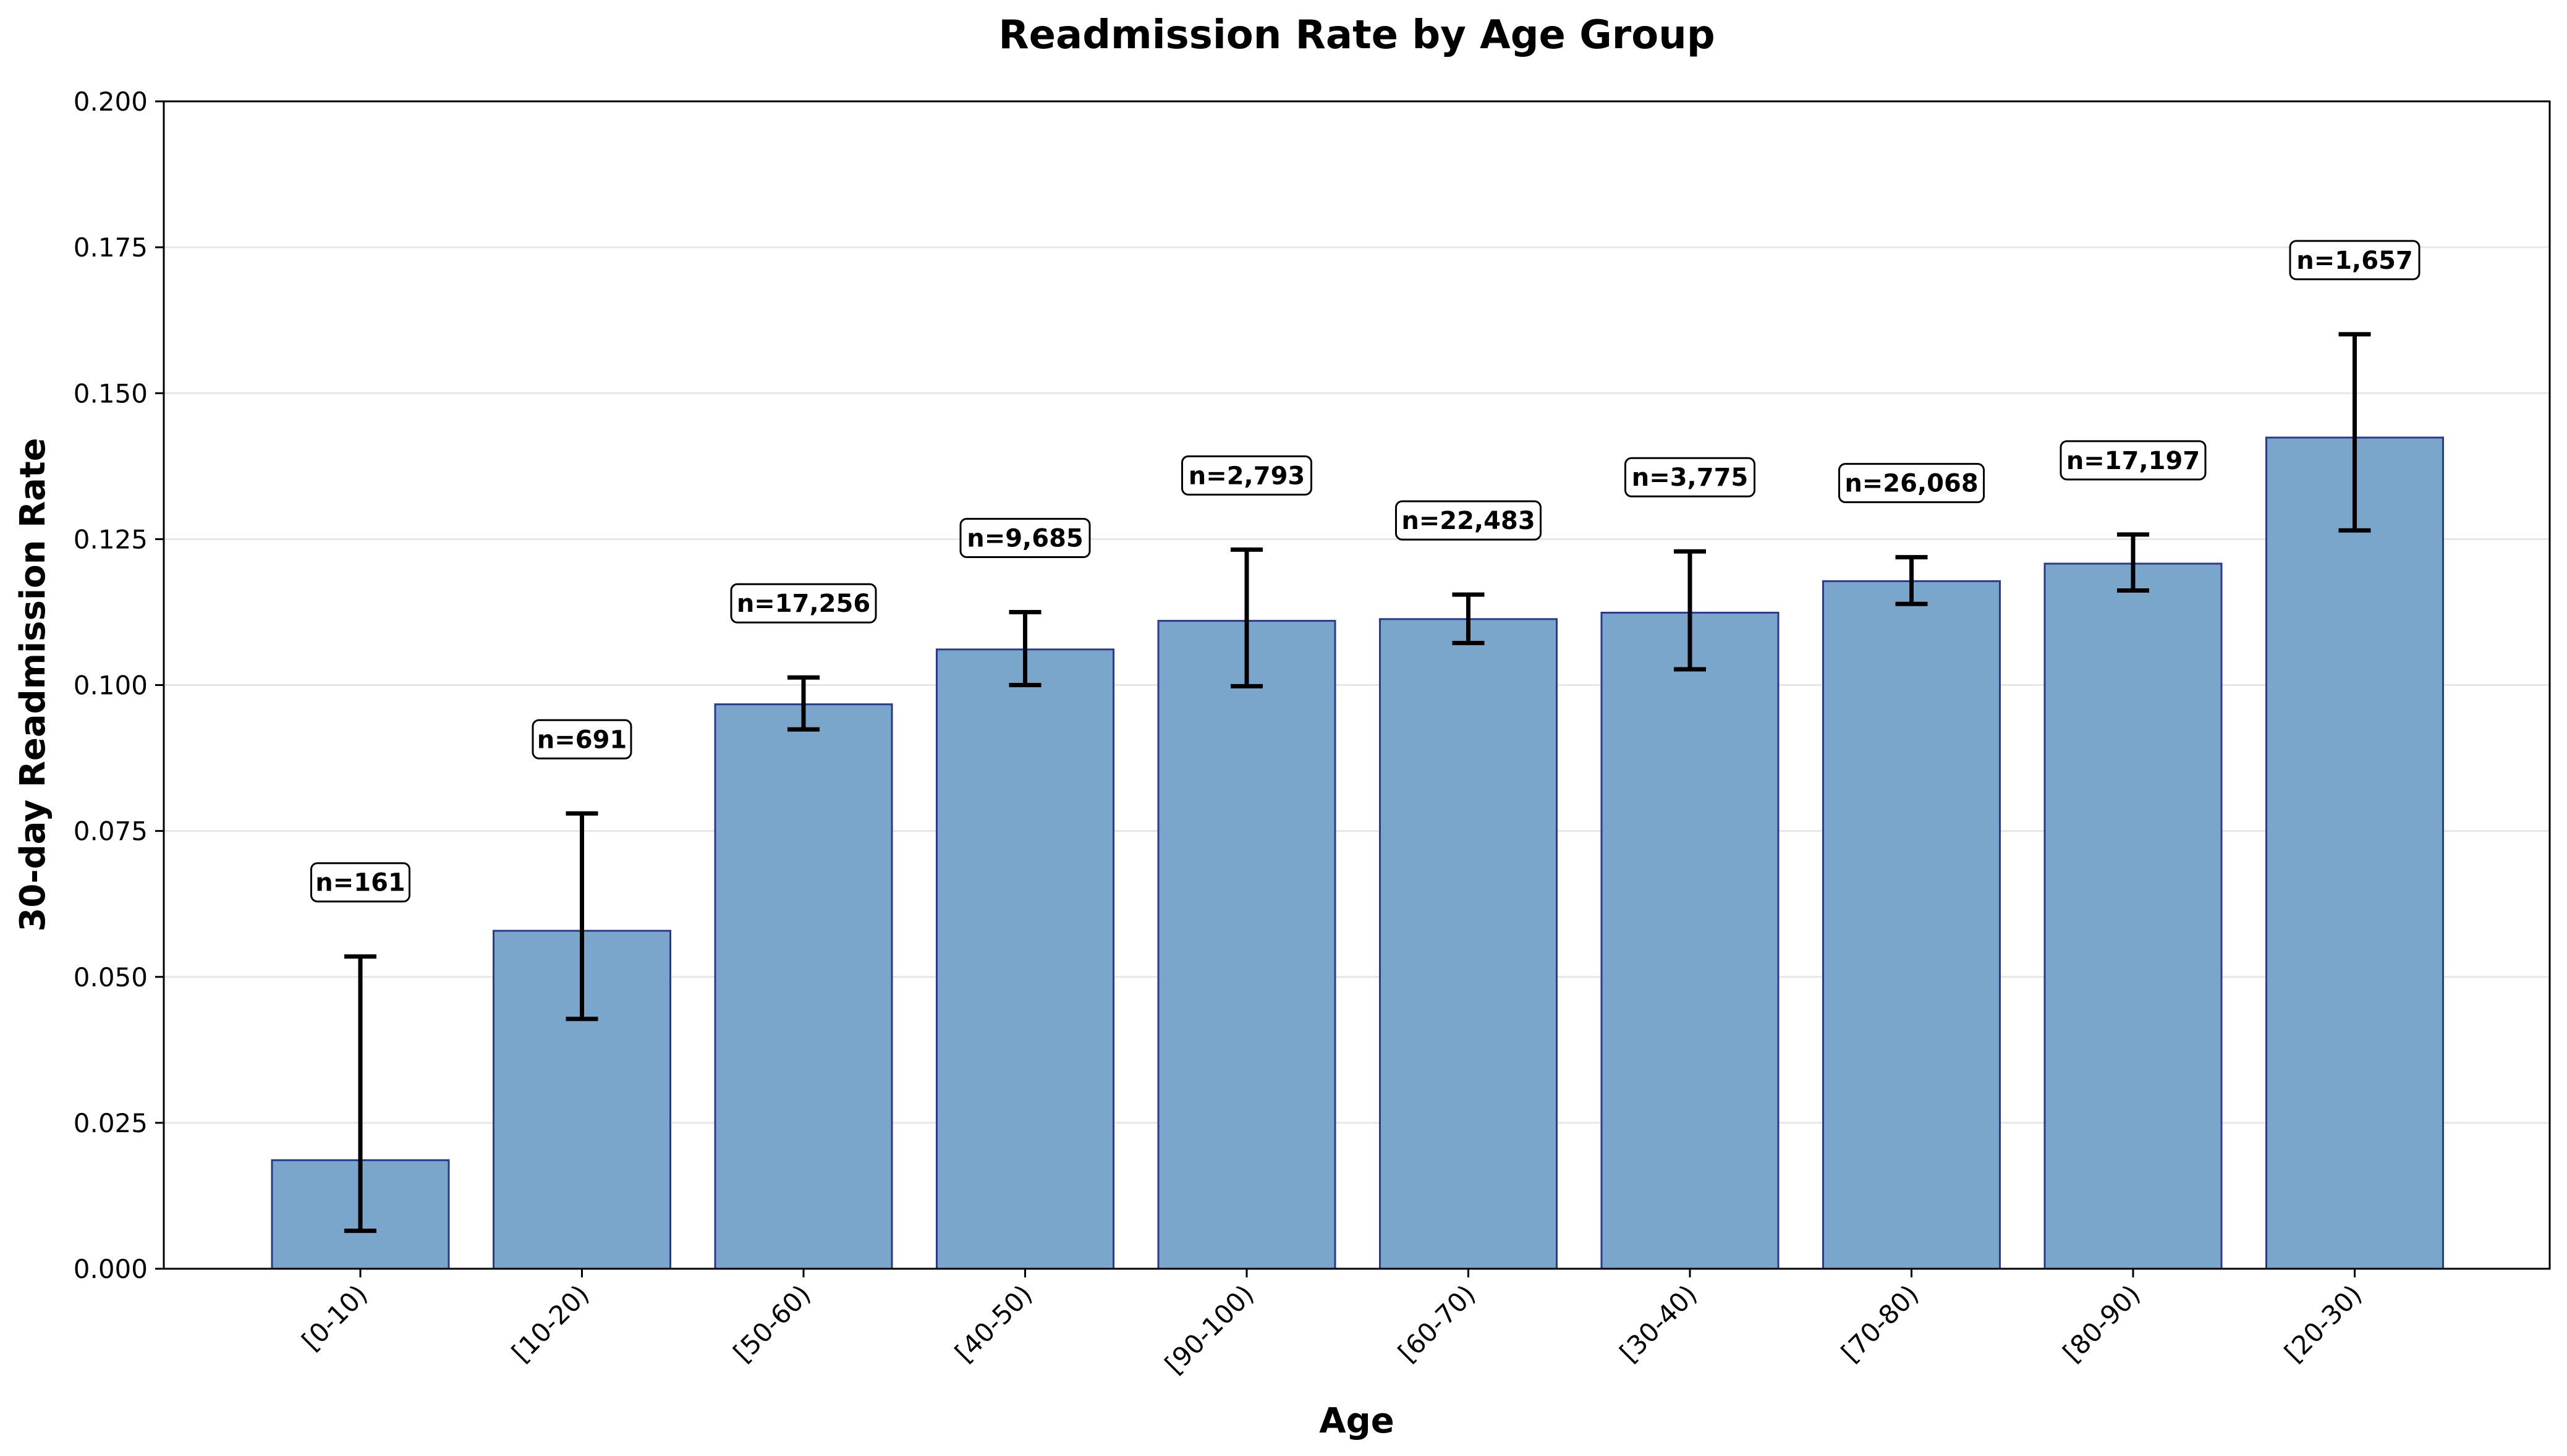 This screenshot has width=2567, height=1456. I want to click on sample-size-label: n=2,793, so click(1246, 475).